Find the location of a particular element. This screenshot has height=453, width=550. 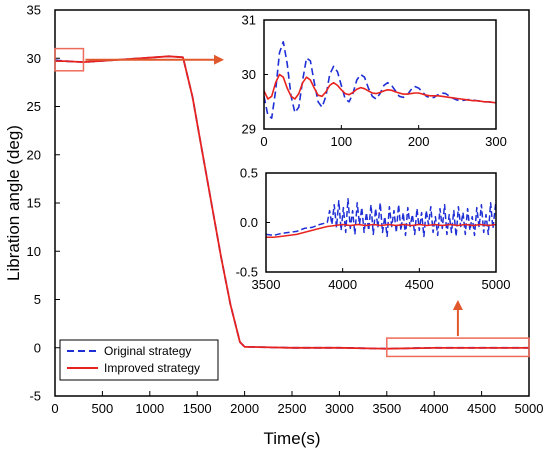

inset-bottom-plot: 3500 4000 4500 5000 -0.5 0.0 0.5 is located at coordinates (373, 229).